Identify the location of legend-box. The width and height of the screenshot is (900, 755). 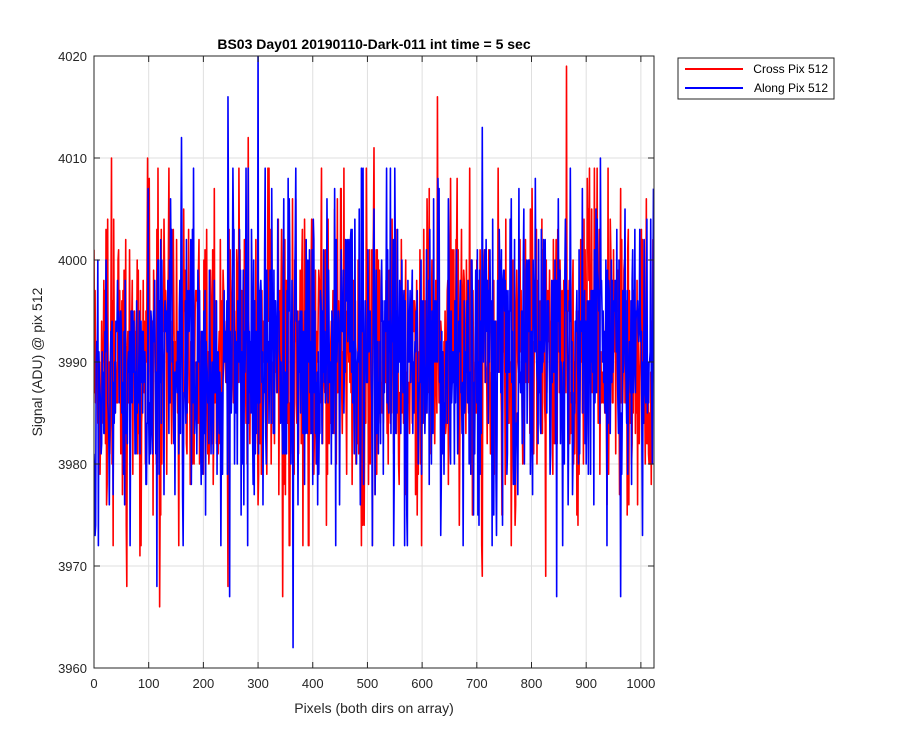
(756, 78).